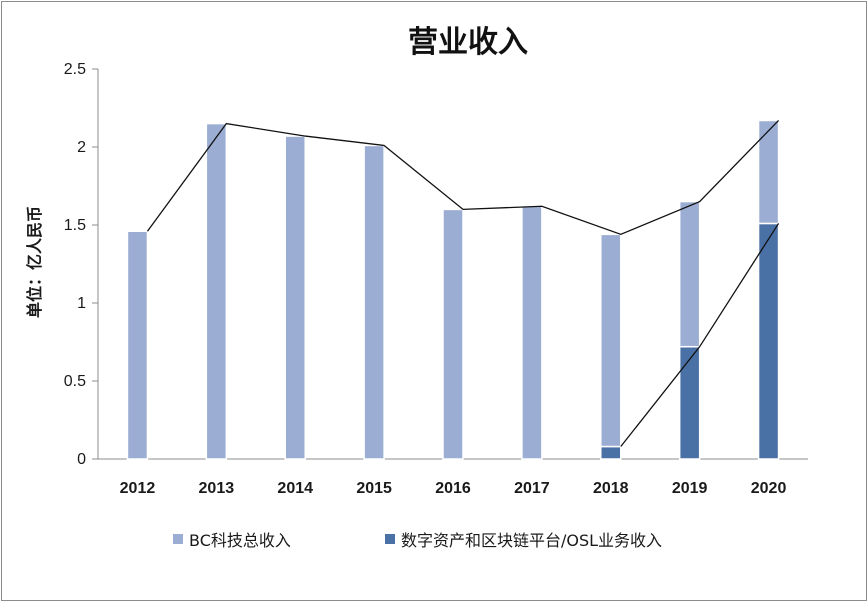 The image size is (868, 602). What do you see at coordinates (217, 488) in the screenshot?
I see `x-tick-label: 2013` at bounding box center [217, 488].